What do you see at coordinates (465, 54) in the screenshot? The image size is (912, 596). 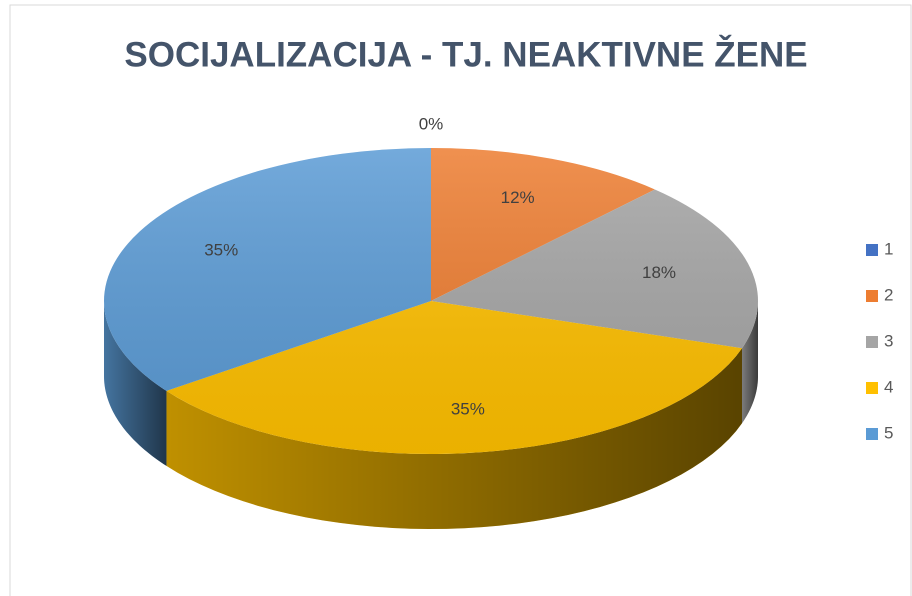 I see `chart-title: SOCIJALIZACIJA - TJ. NEAKTIVNE ŽENE` at bounding box center [465, 54].